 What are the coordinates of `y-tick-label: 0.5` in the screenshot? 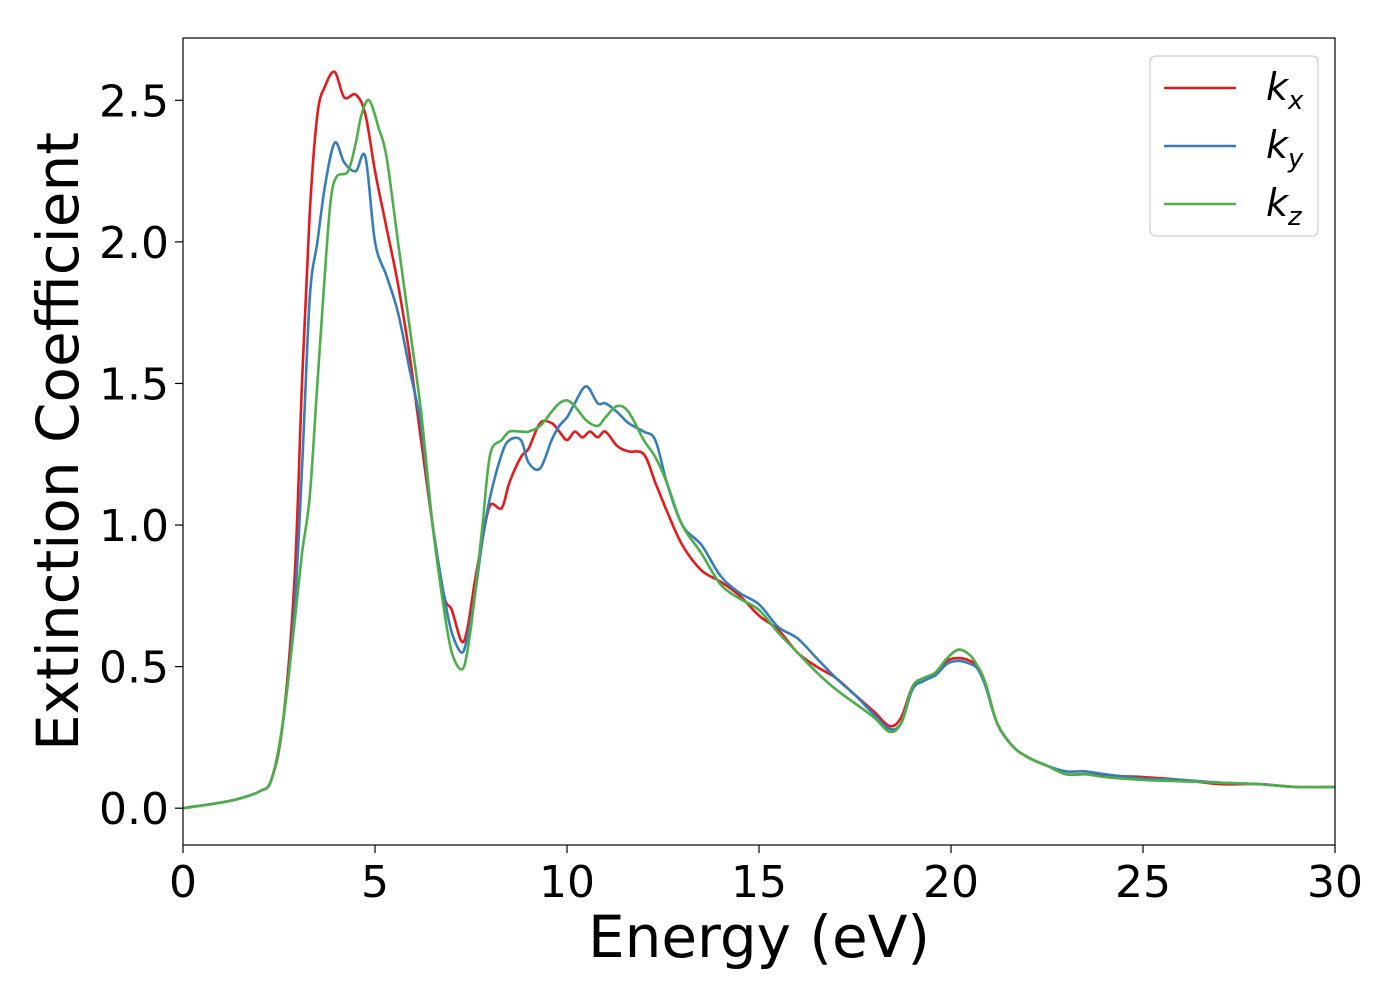 It's located at (134, 668).